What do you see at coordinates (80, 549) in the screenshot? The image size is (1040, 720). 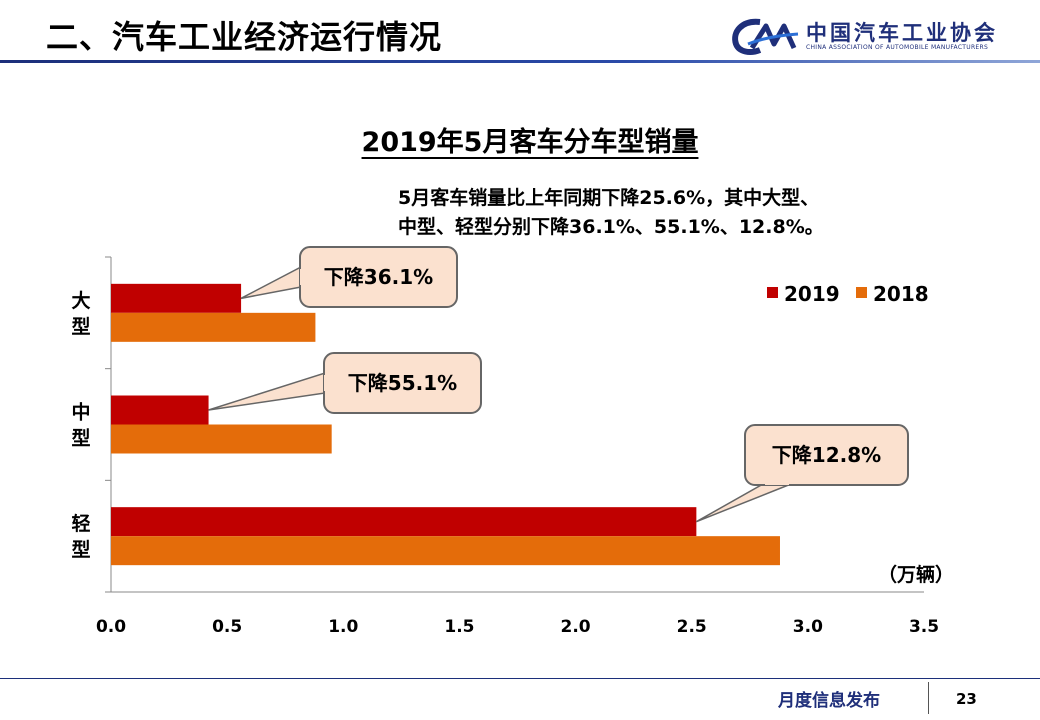 I see `category-label-3-char-2: 型` at bounding box center [80, 549].